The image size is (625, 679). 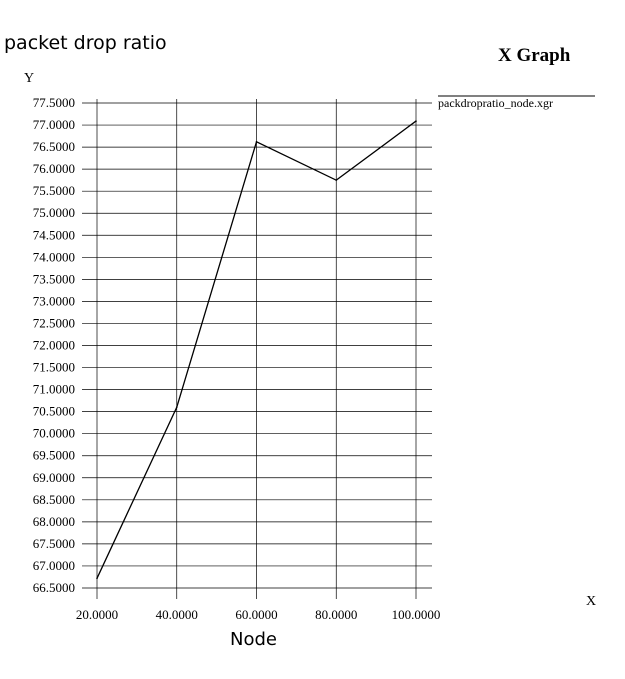 What do you see at coordinates (54, 565) in the screenshot?
I see `y-tick-label: 67.0000` at bounding box center [54, 565].